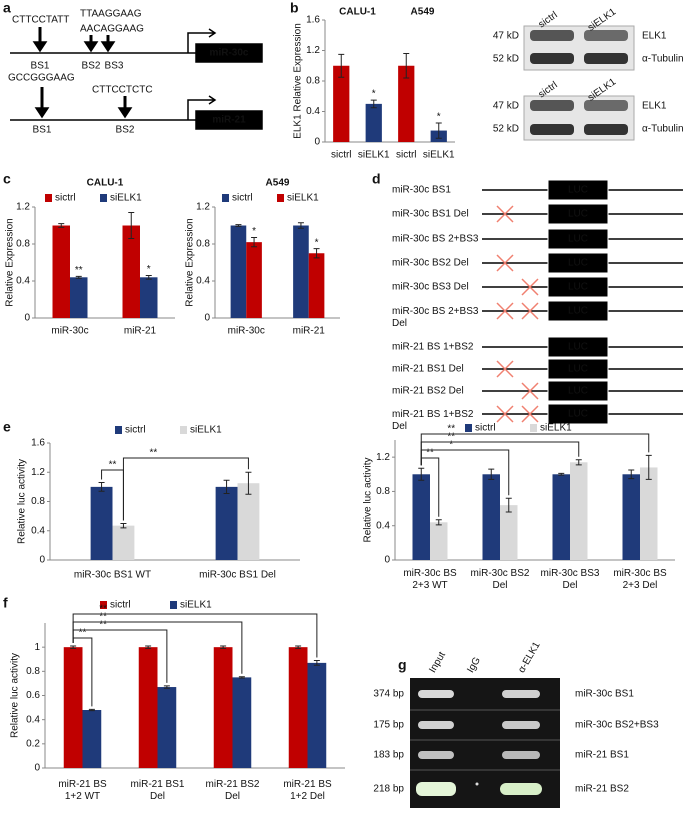  Describe the element at coordinates (433, 420) in the screenshot. I see `construct-label: miR-21 BS 1+BS2 Del` at that location.